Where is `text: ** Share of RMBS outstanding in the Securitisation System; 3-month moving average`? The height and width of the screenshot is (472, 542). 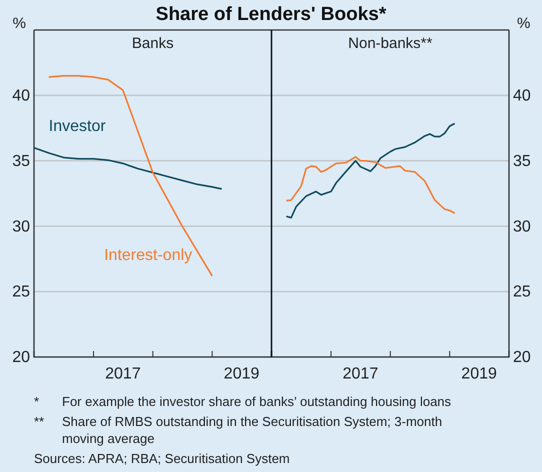
text: ** Share of RMBS outstanding in the Securitisation System; 3-month moving average is located at coordinates (238, 430).